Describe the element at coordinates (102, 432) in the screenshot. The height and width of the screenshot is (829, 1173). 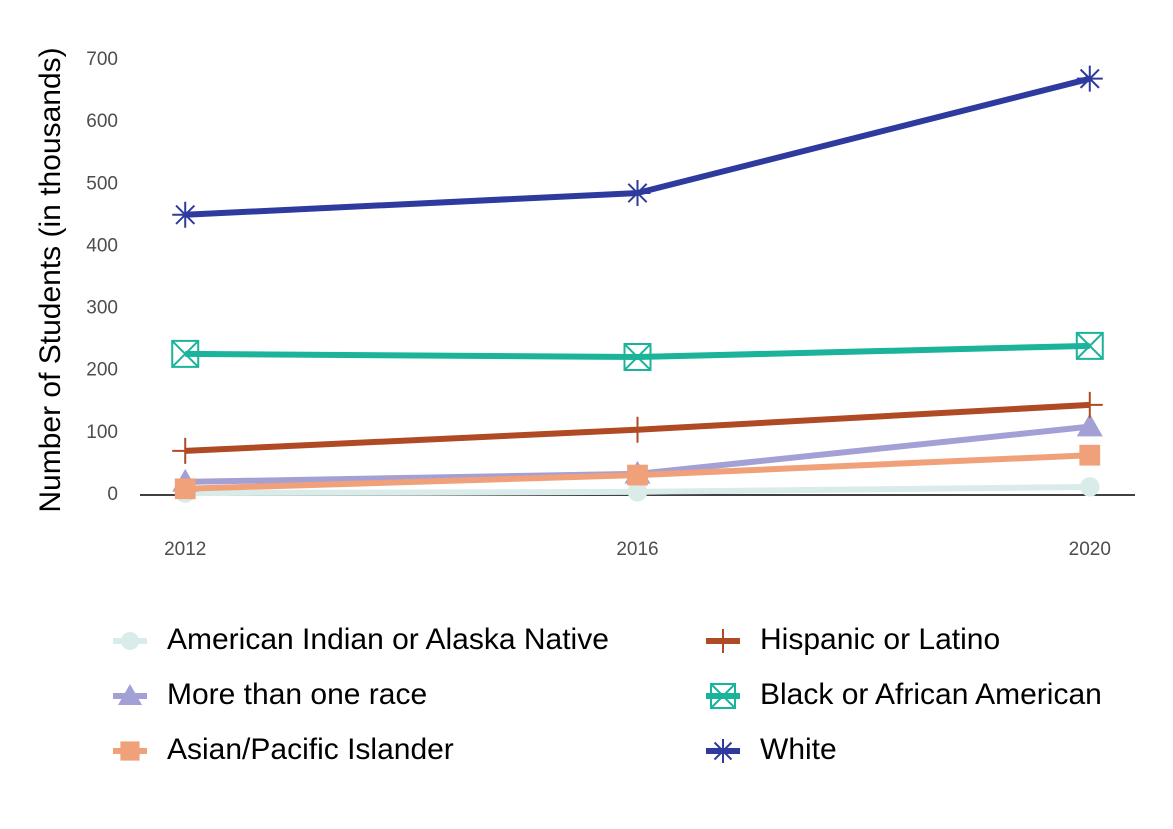
I see `y-tick-label: 100` at that location.